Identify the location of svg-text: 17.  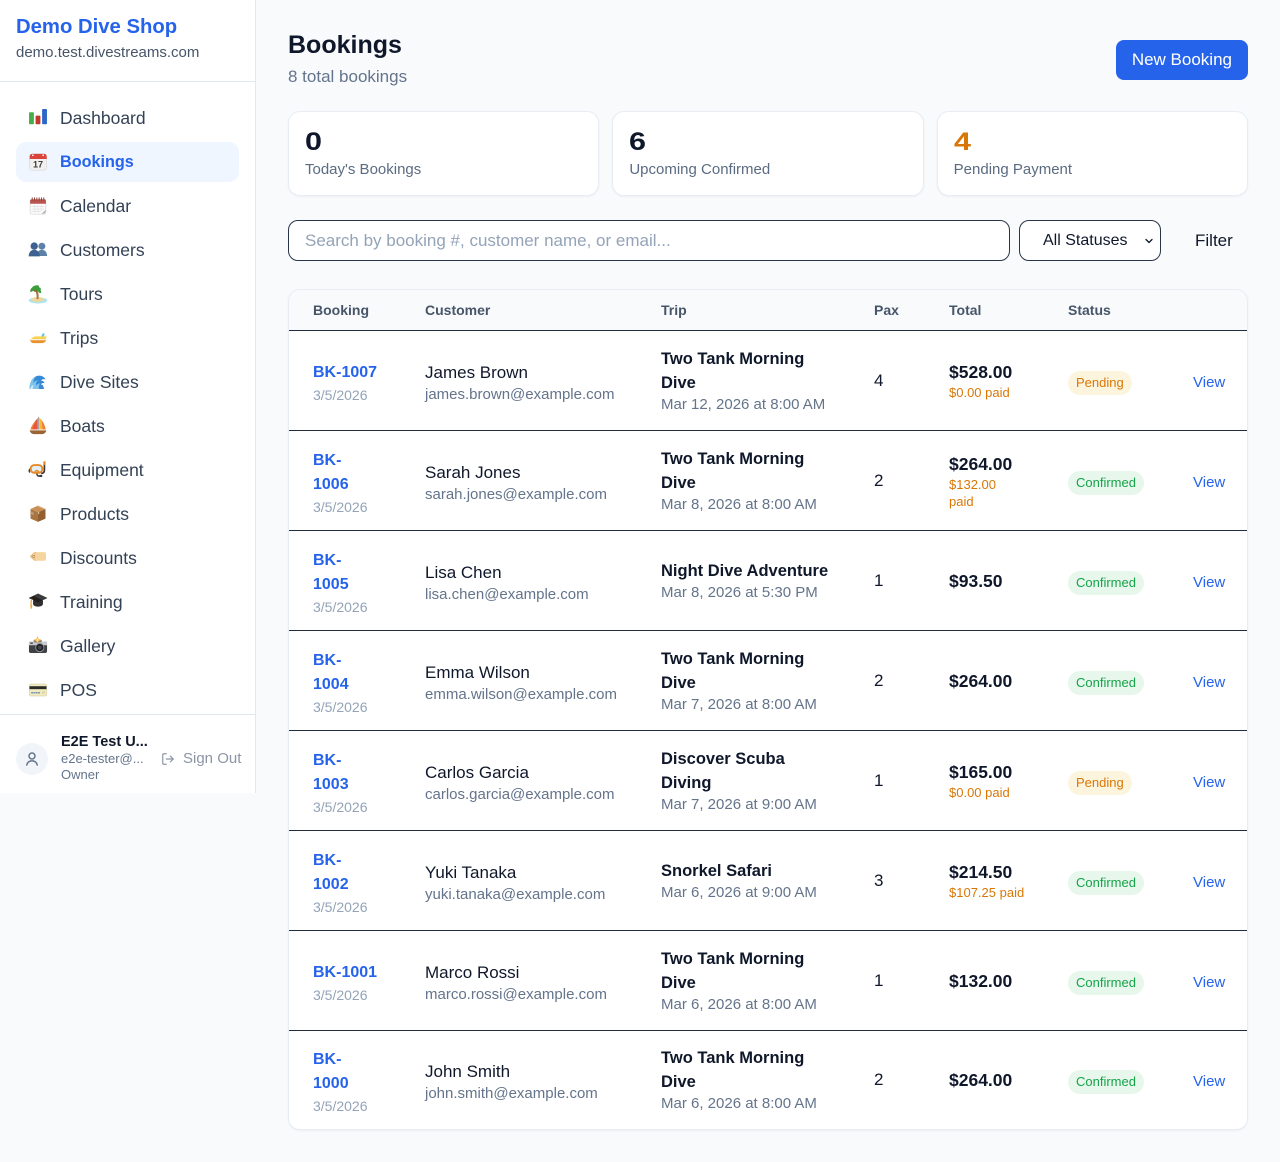
(38, 164).